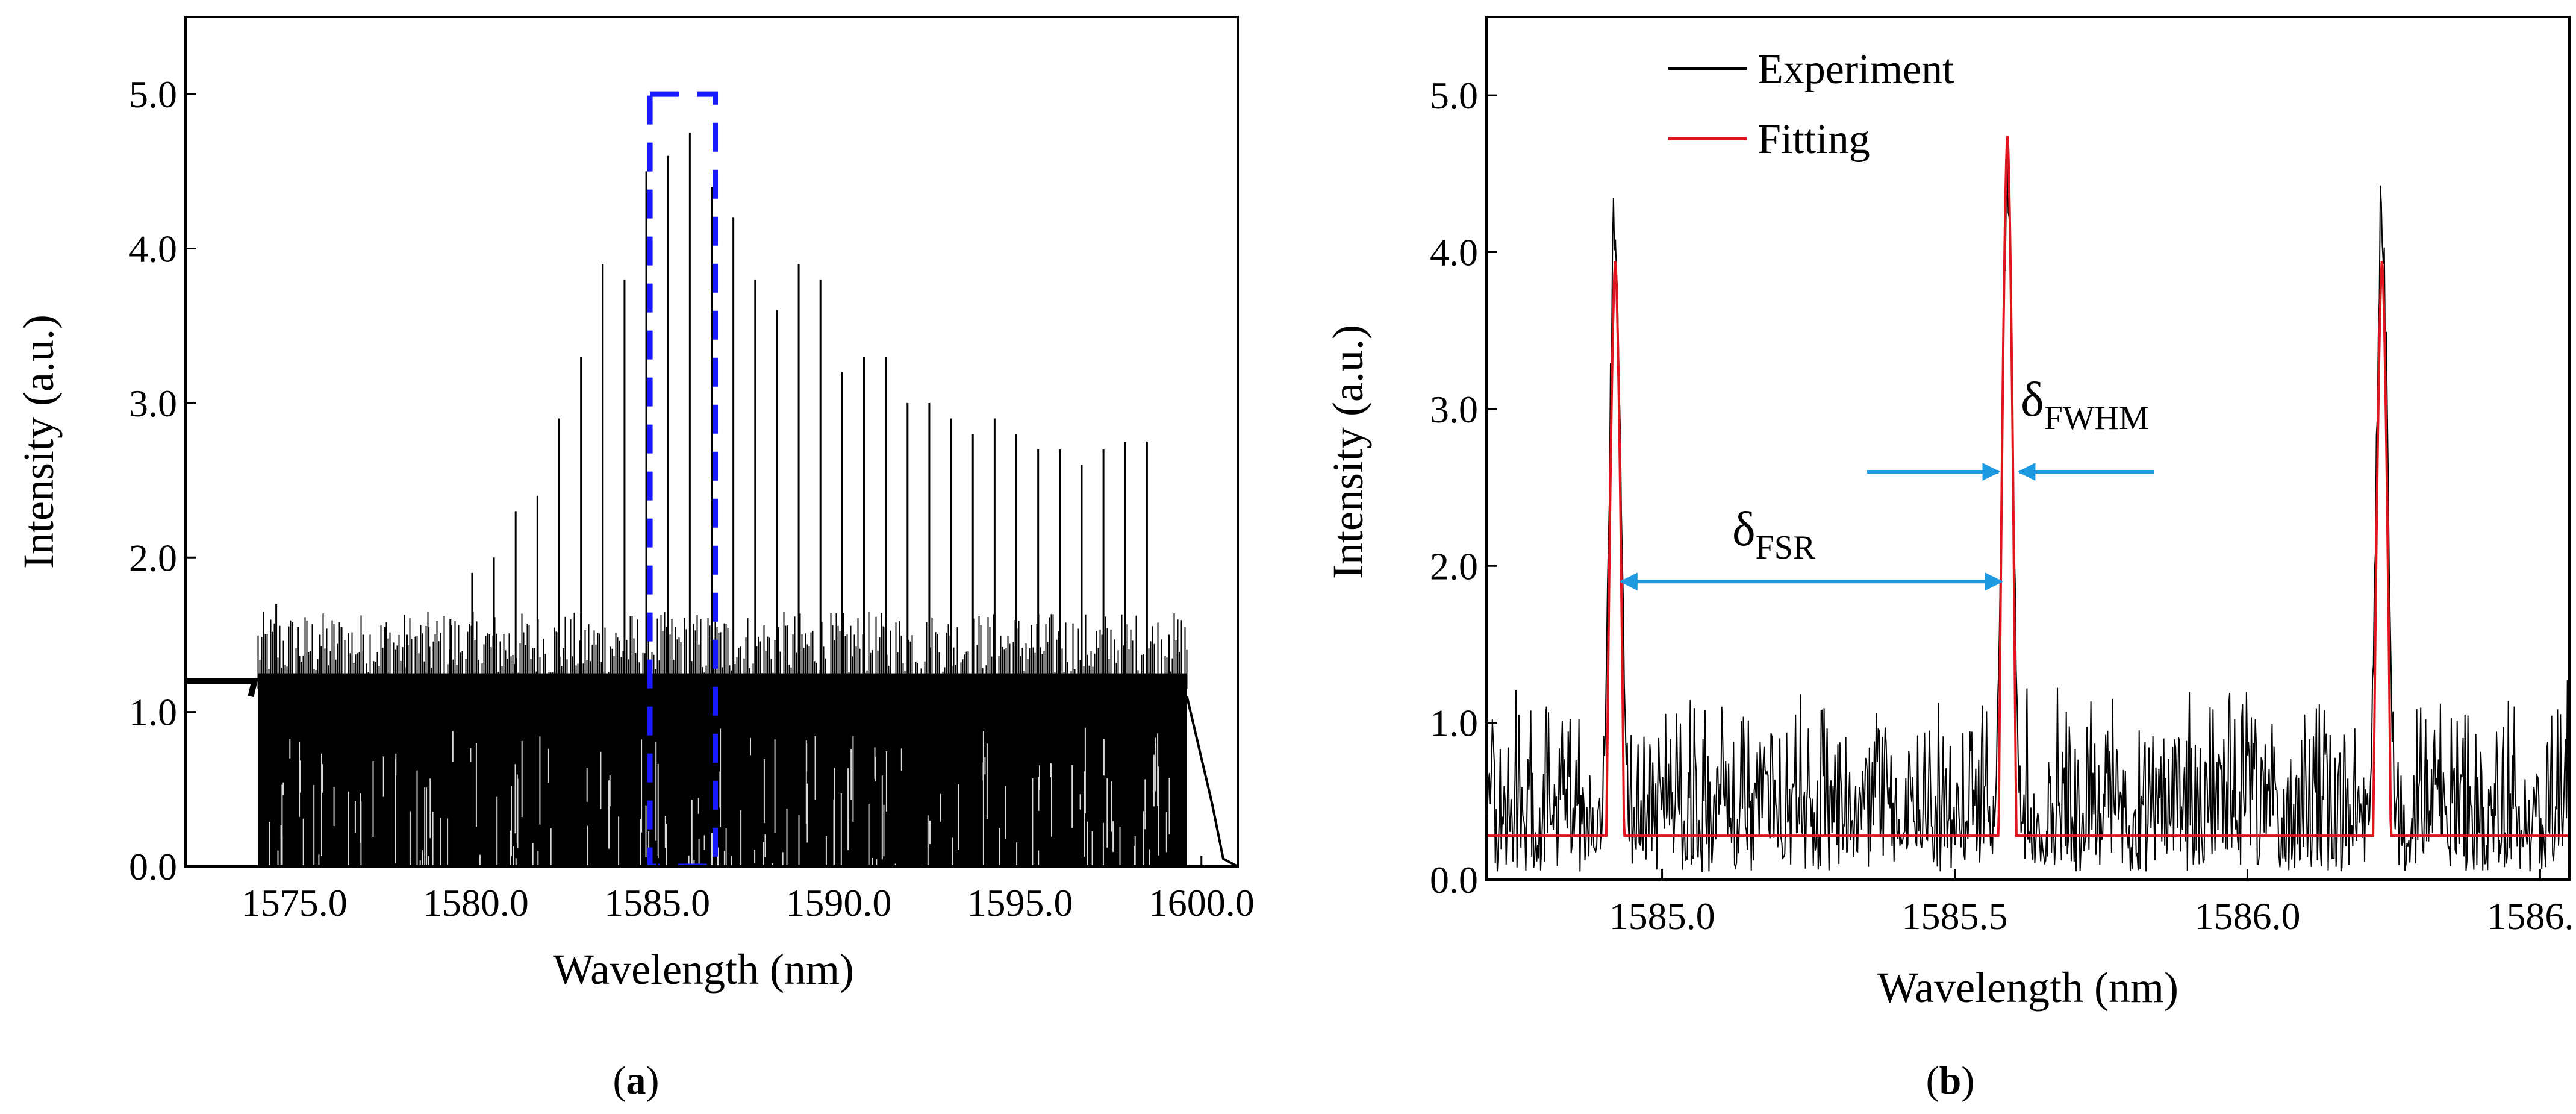 The height and width of the screenshot is (1114, 2576). What do you see at coordinates (1454, 723) in the screenshot?
I see `panel-b-y-tick-label: 1.0` at bounding box center [1454, 723].